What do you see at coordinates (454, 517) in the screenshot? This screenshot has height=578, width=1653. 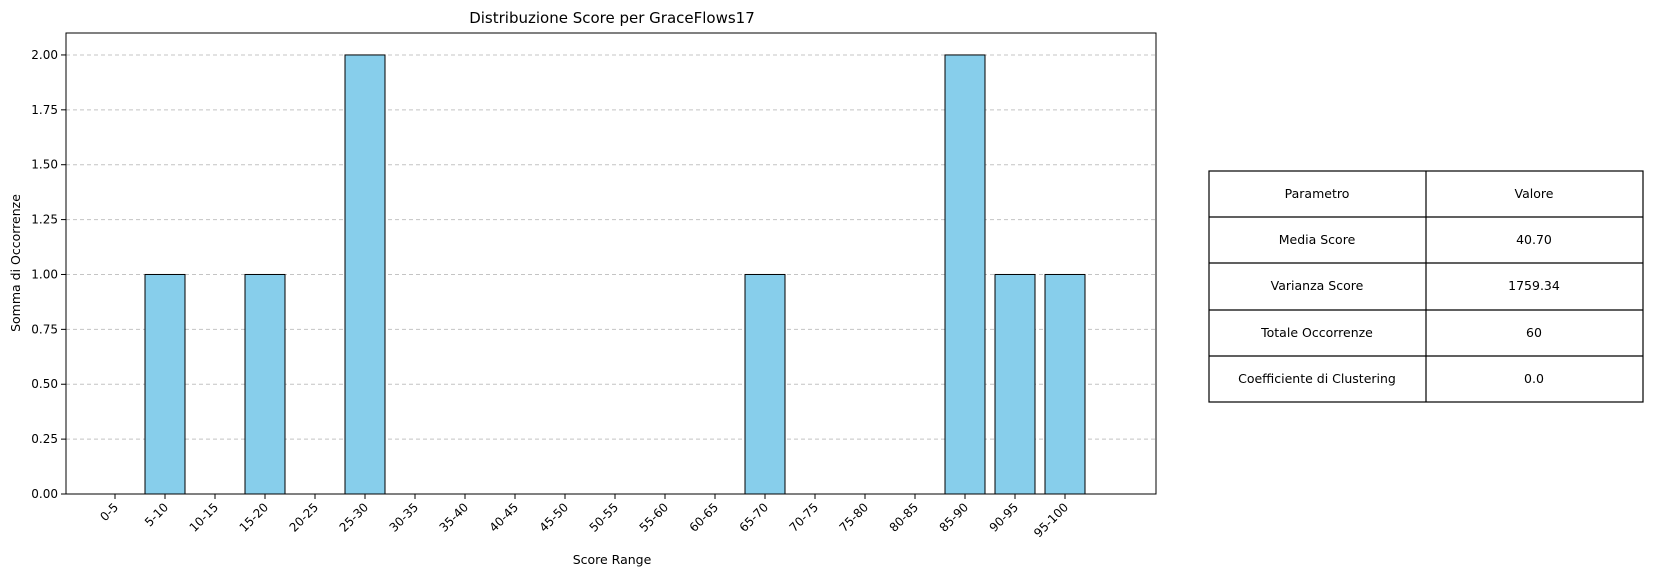 I see `x-tick-label: 35-40` at bounding box center [454, 517].